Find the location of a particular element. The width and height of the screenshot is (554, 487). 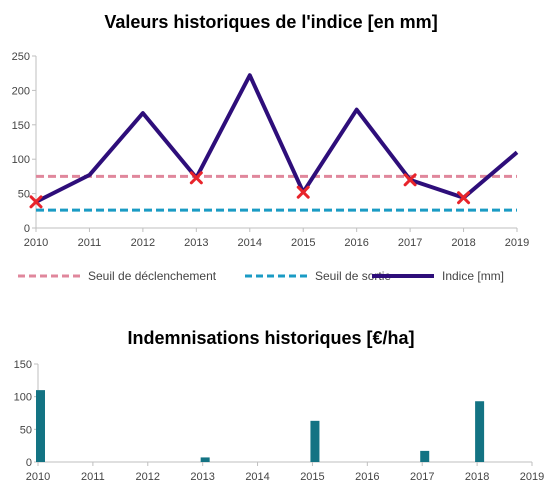

bar-x-tick-label: 2013 is located at coordinates (202, 477).